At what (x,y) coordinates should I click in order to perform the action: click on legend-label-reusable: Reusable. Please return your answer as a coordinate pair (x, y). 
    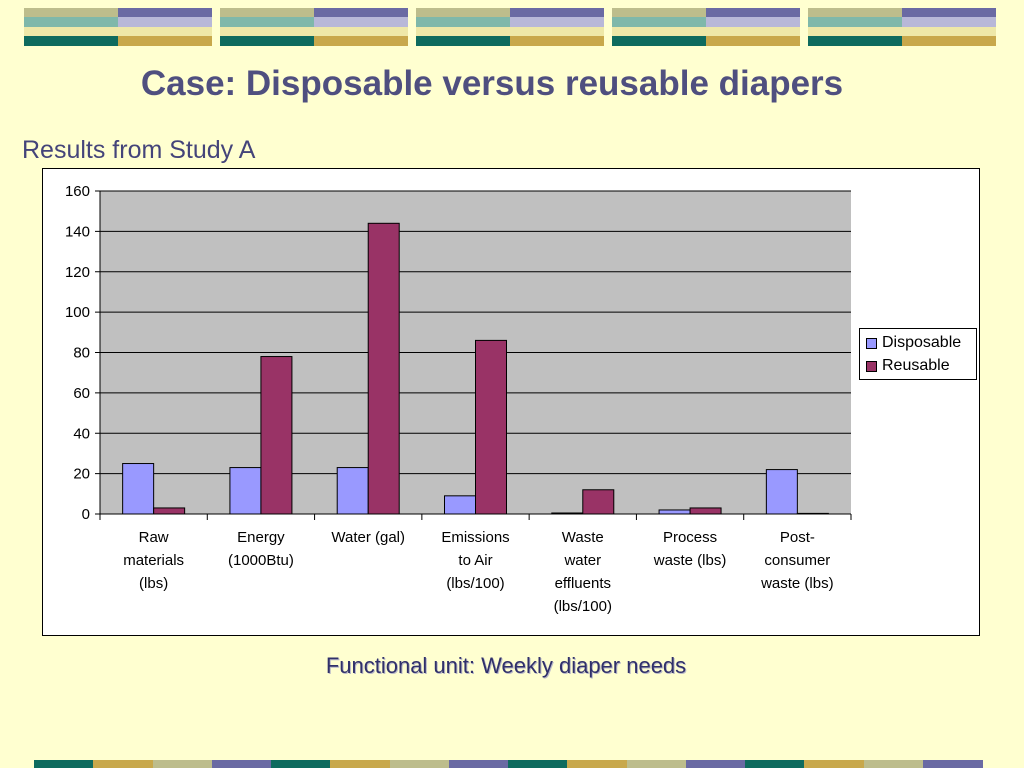
    Looking at the image, I should click on (916, 365).